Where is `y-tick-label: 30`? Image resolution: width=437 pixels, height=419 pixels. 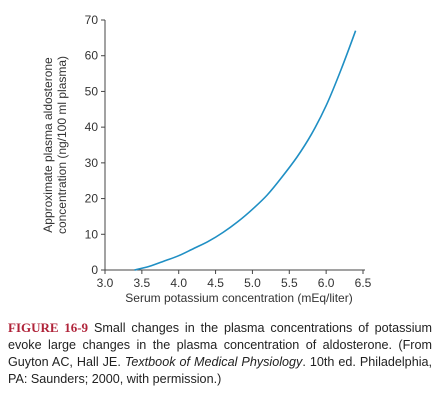
y-tick-label: 30 is located at coordinates (92, 163).